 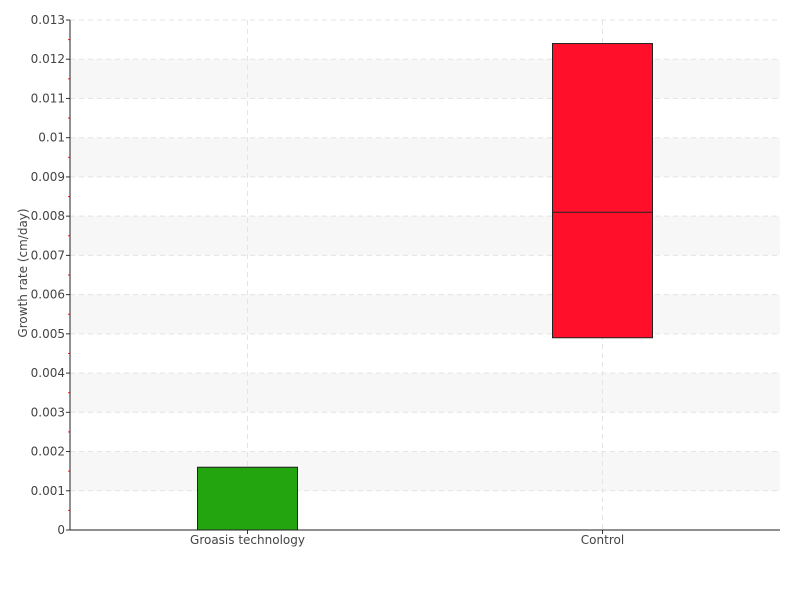 I want to click on y-axis-label: Growth rate (cm/day), so click(x=23, y=272).